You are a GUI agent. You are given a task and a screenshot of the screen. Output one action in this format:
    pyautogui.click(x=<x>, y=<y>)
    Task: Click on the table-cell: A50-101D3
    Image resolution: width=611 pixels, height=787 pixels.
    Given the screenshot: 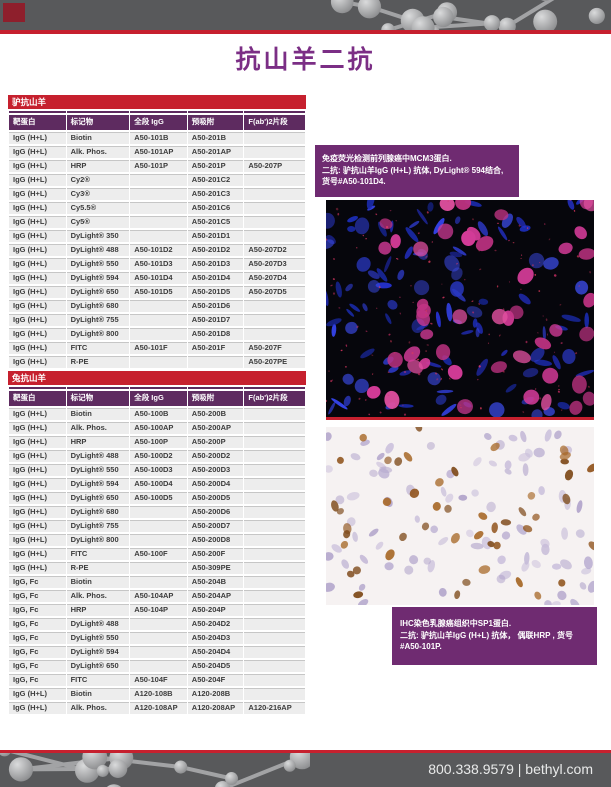 What is the action you would take?
    pyautogui.click(x=158, y=264)
    